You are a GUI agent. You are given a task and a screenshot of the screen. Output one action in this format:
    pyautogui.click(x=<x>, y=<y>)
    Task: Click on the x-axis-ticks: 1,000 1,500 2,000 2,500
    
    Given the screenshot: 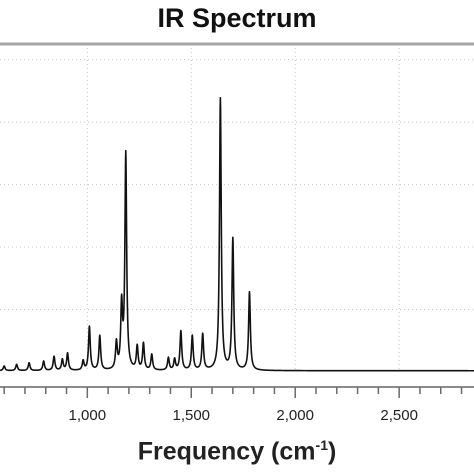 What is the action you would take?
    pyautogui.click(x=233, y=405)
    